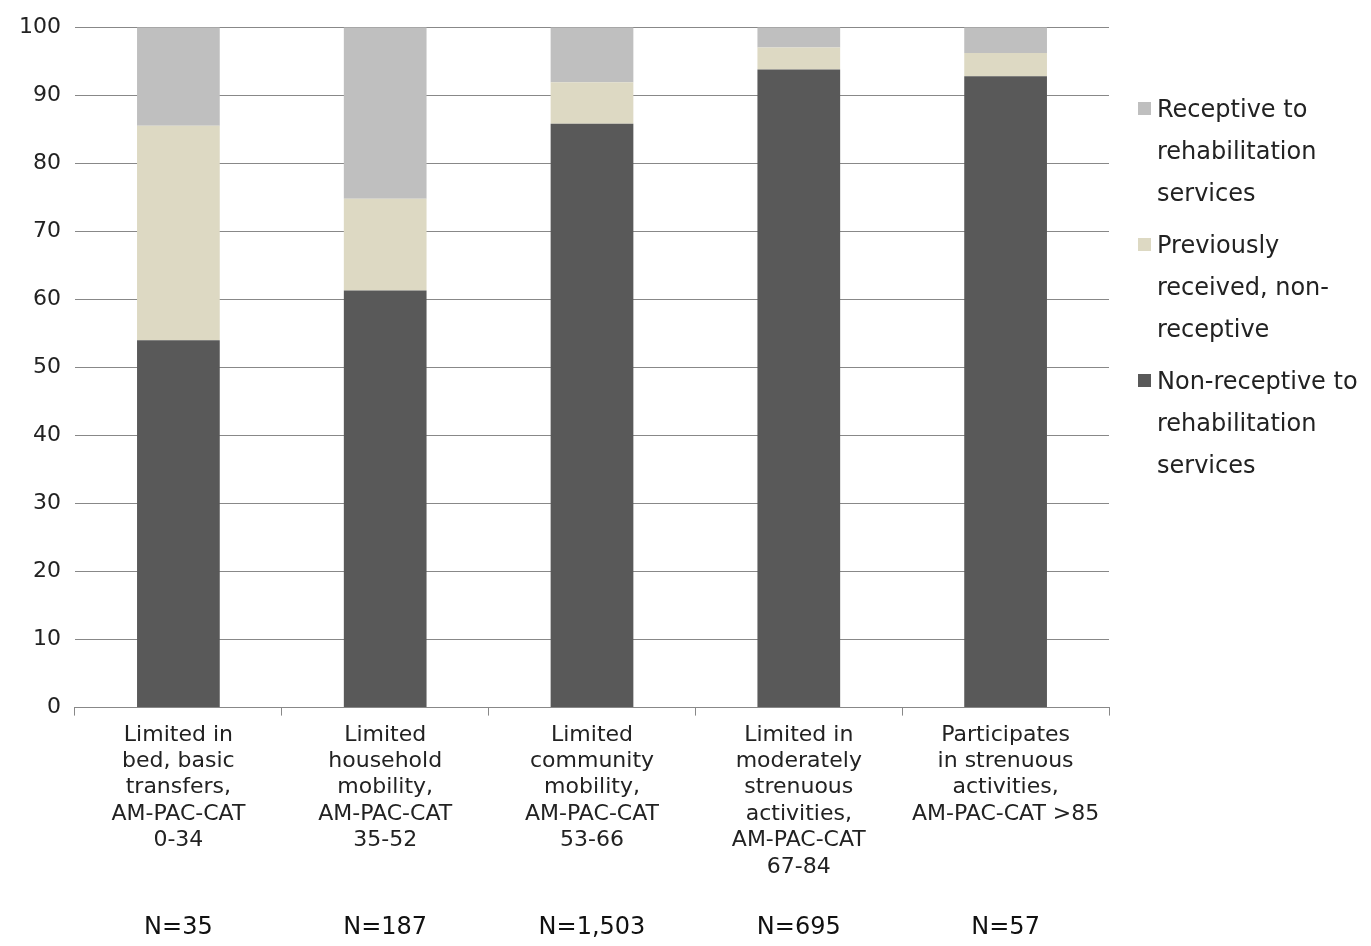 The image size is (1371, 946). Describe the element at coordinates (385, 786) in the screenshot. I see `x-tick-label: Limited household mobility, AM-PAC-CAT 35-52` at that location.